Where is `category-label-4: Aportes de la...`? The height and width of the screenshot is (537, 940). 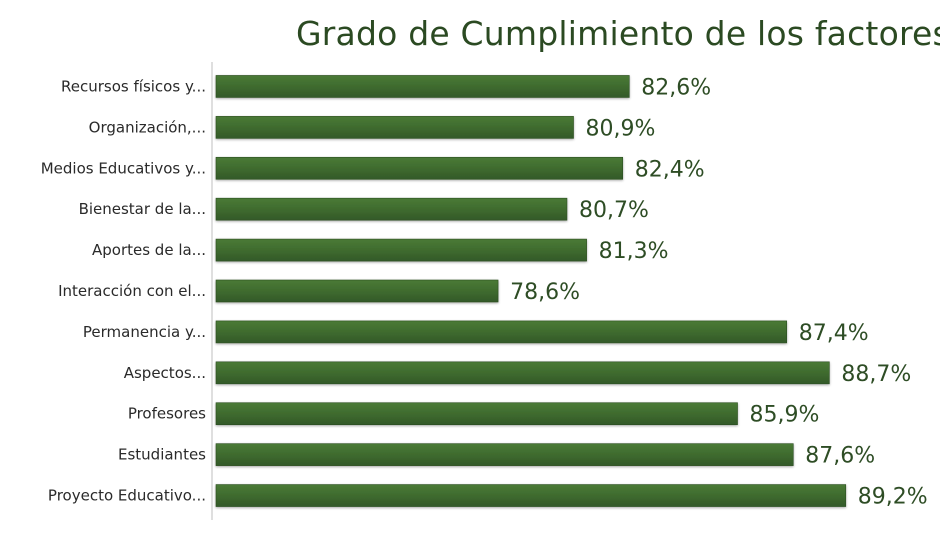
category-label-4: Aportes de la... is located at coordinates (149, 250).